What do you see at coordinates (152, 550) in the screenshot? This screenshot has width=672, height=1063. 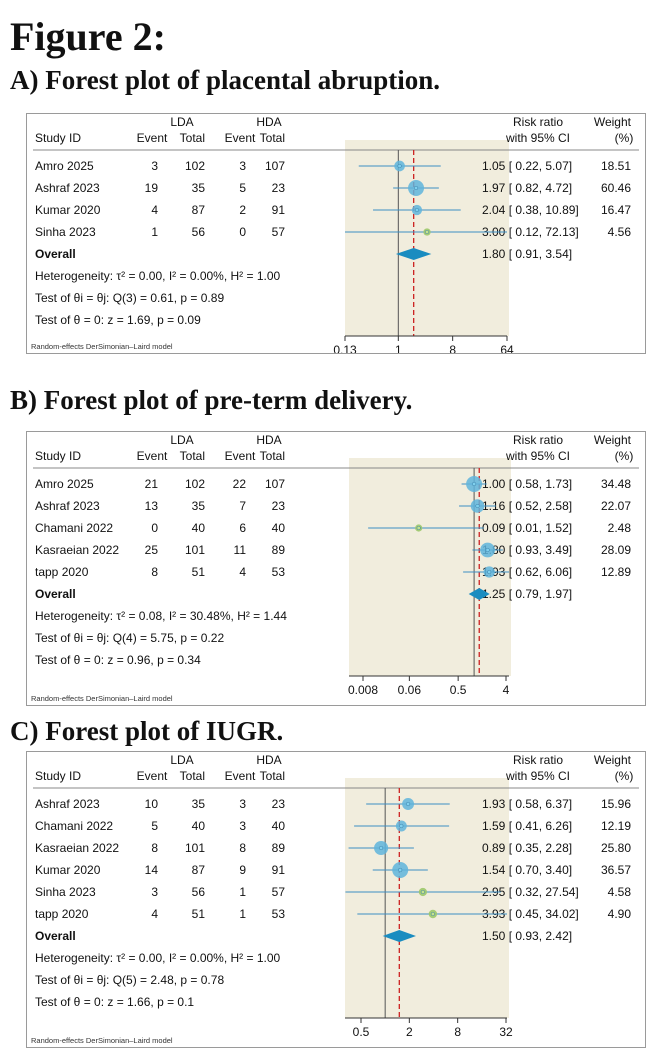 I see `lda-event: 25` at bounding box center [152, 550].